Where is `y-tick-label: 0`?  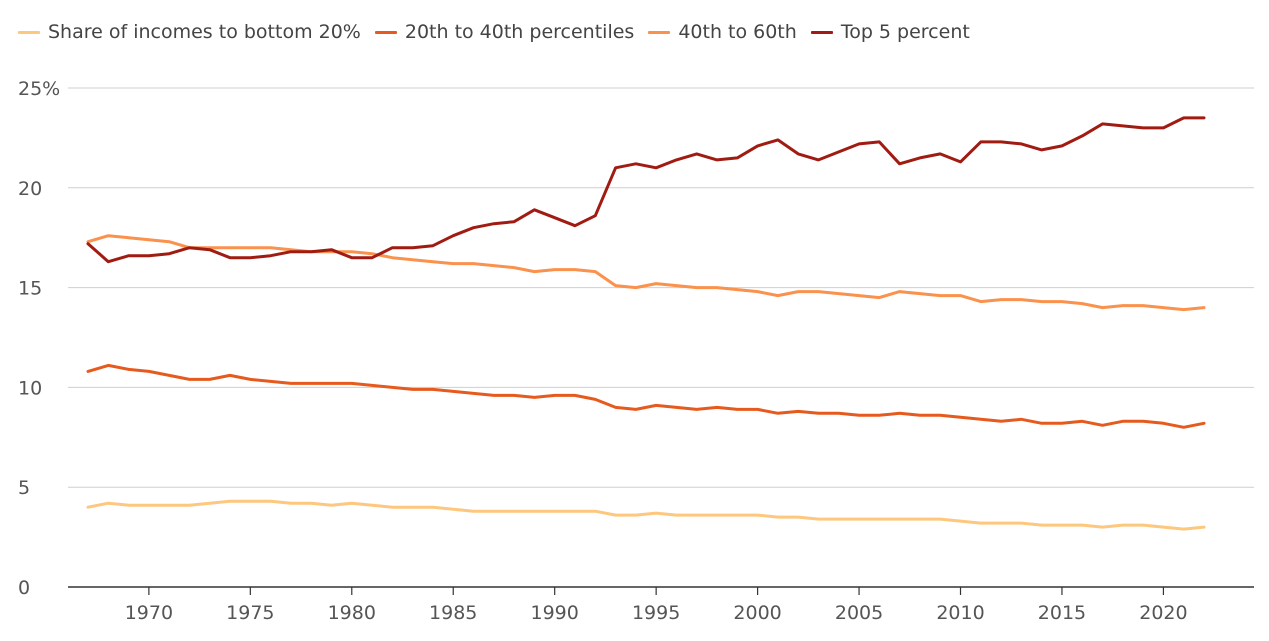
y-tick-label: 0 is located at coordinates (24, 588).